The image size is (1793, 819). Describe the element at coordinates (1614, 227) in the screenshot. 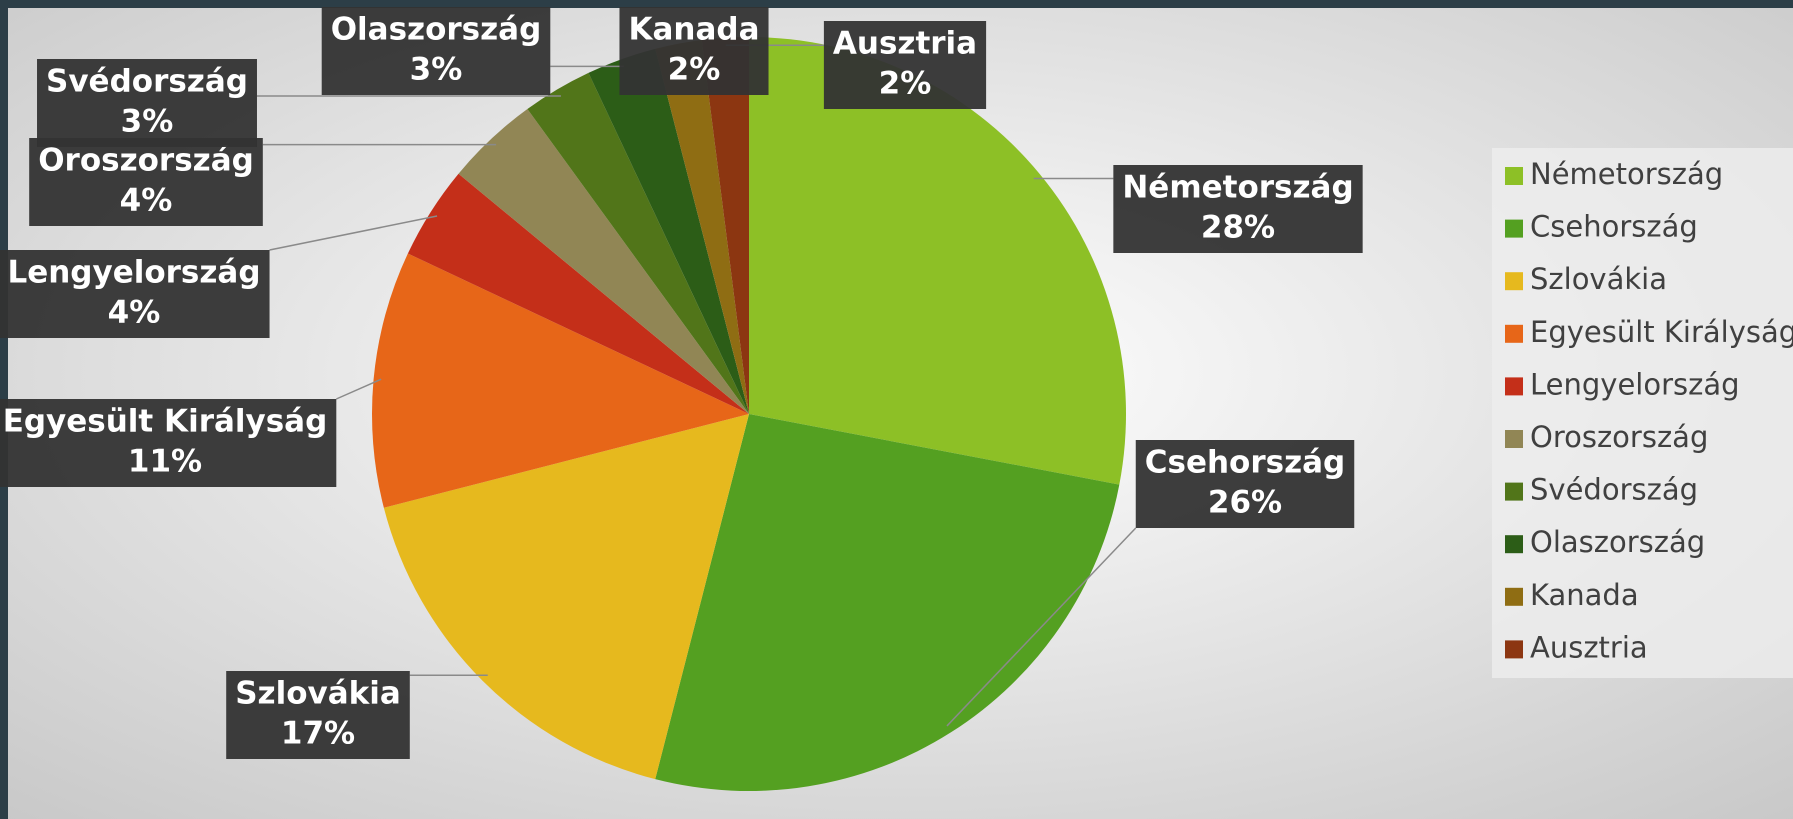

I see `legend-label: Csehország` at that location.